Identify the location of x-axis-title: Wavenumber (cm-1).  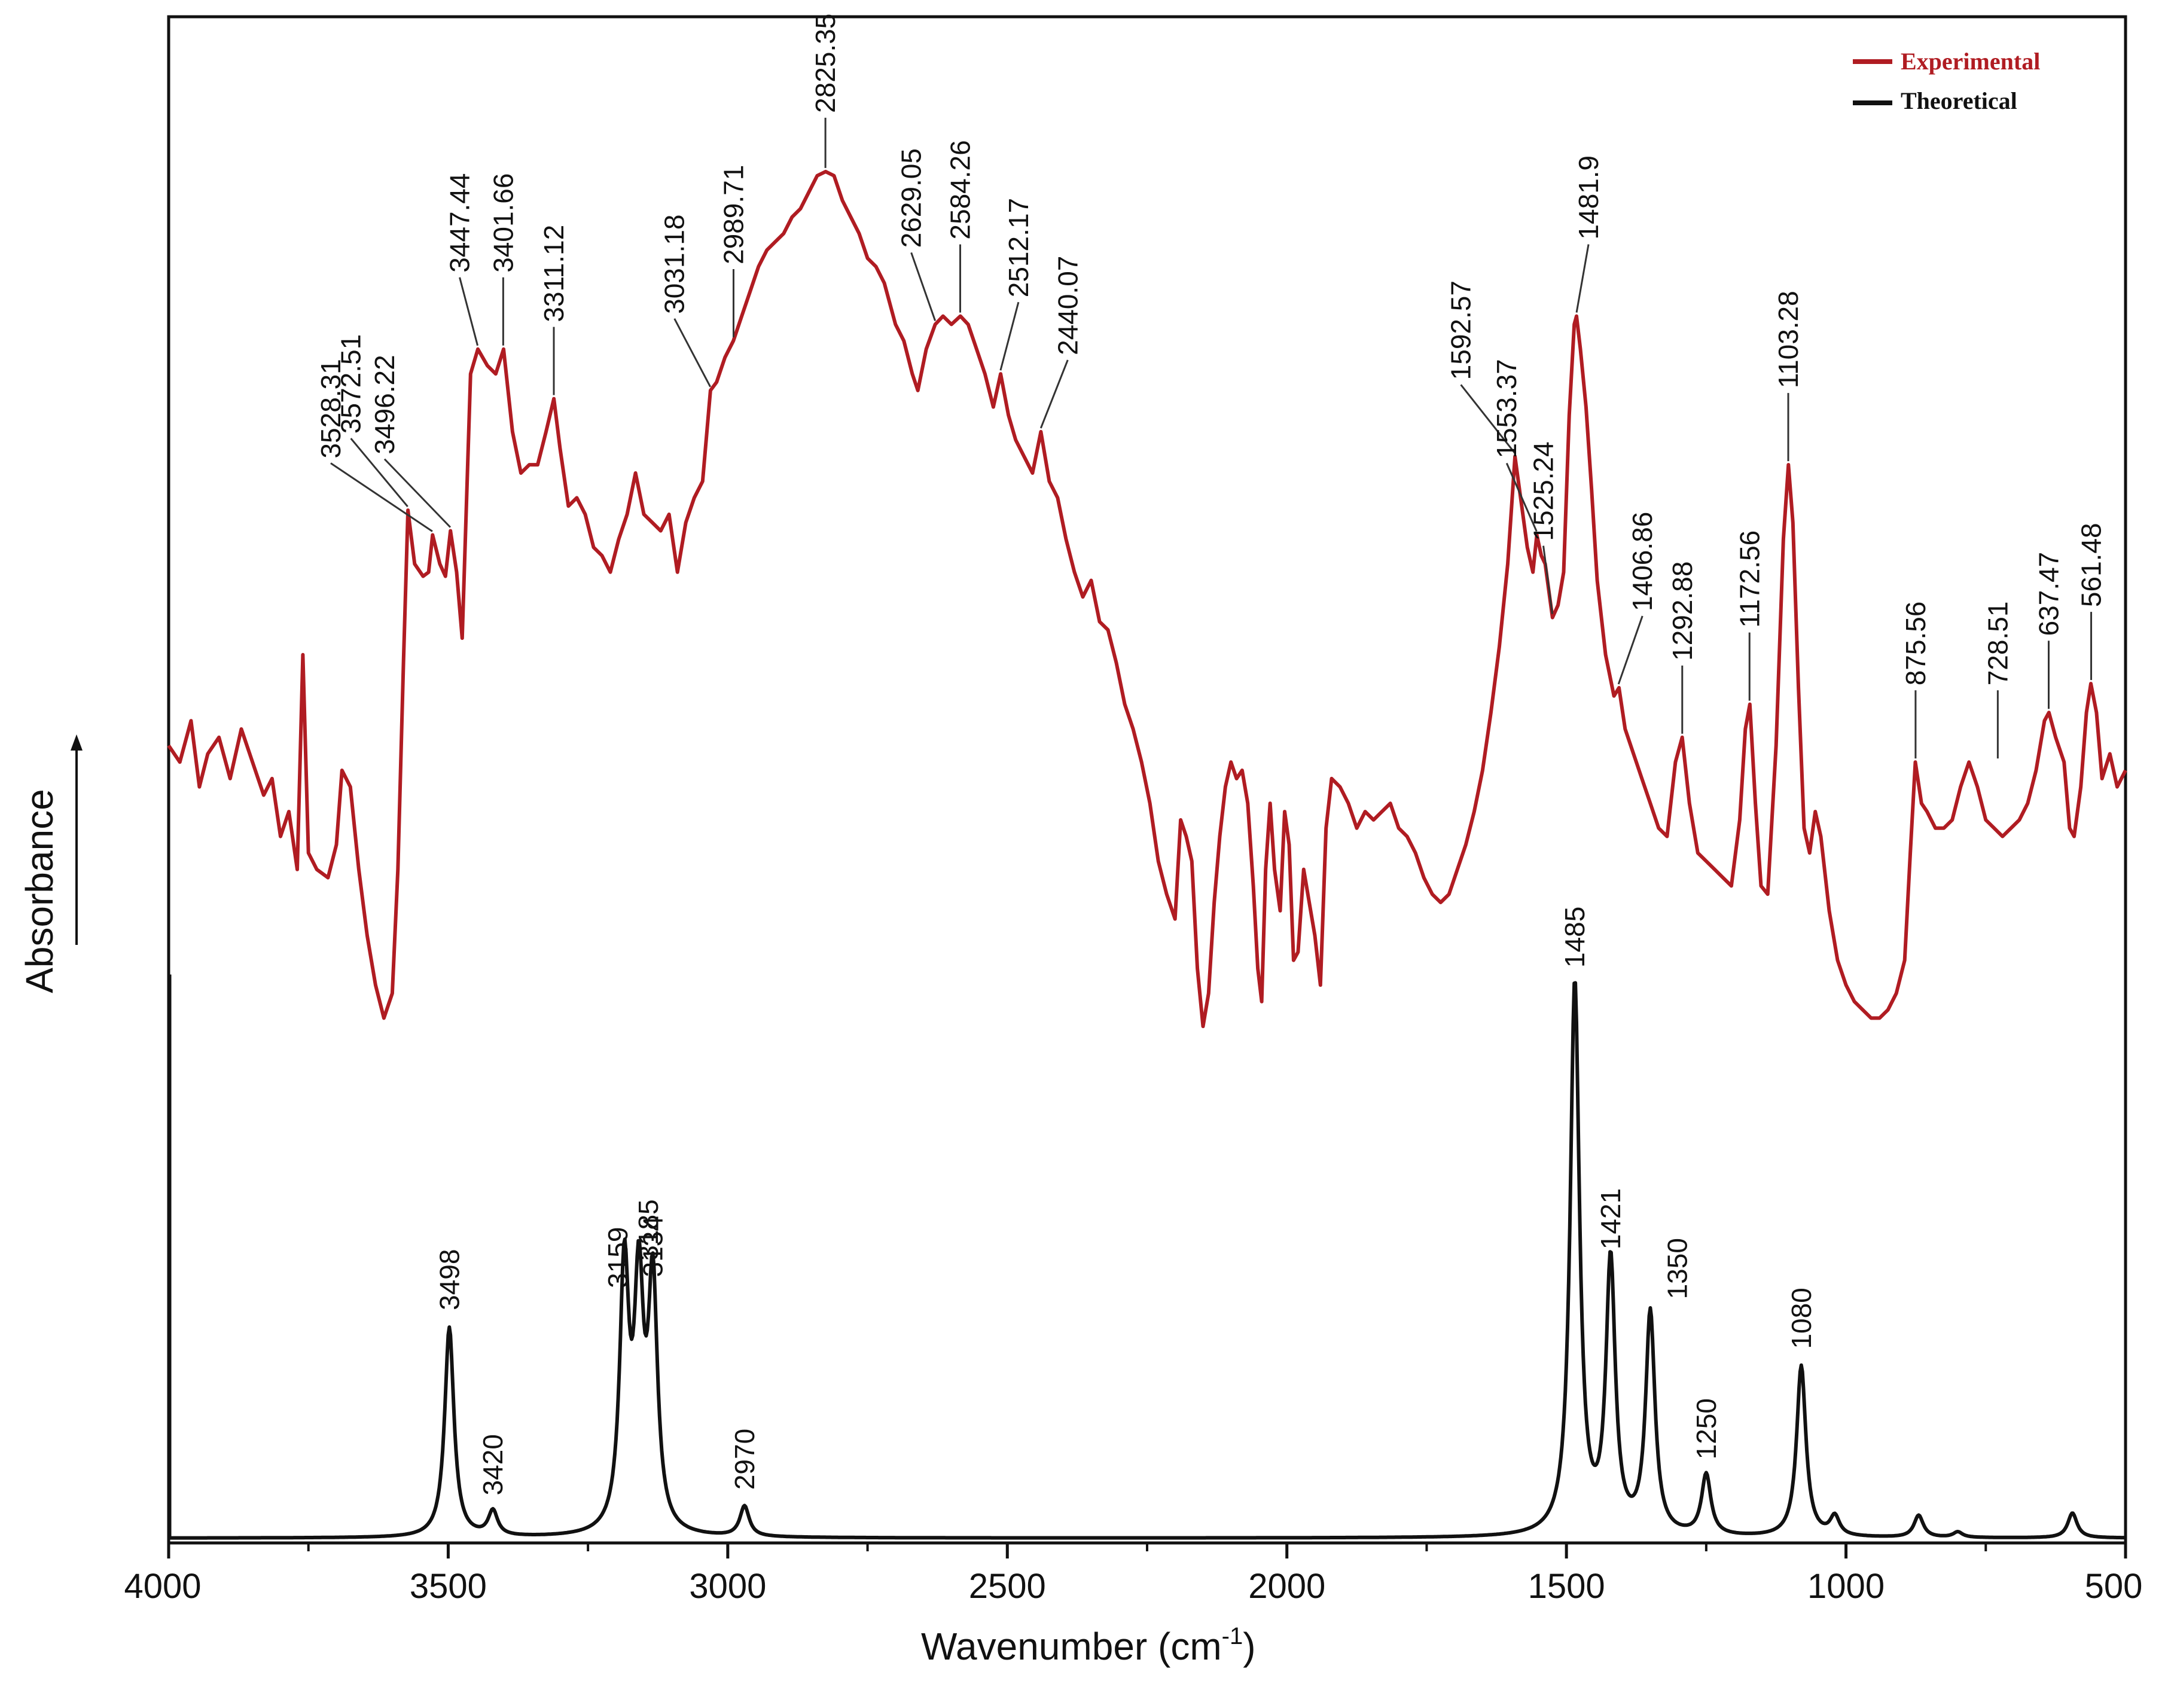
(1089, 1645).